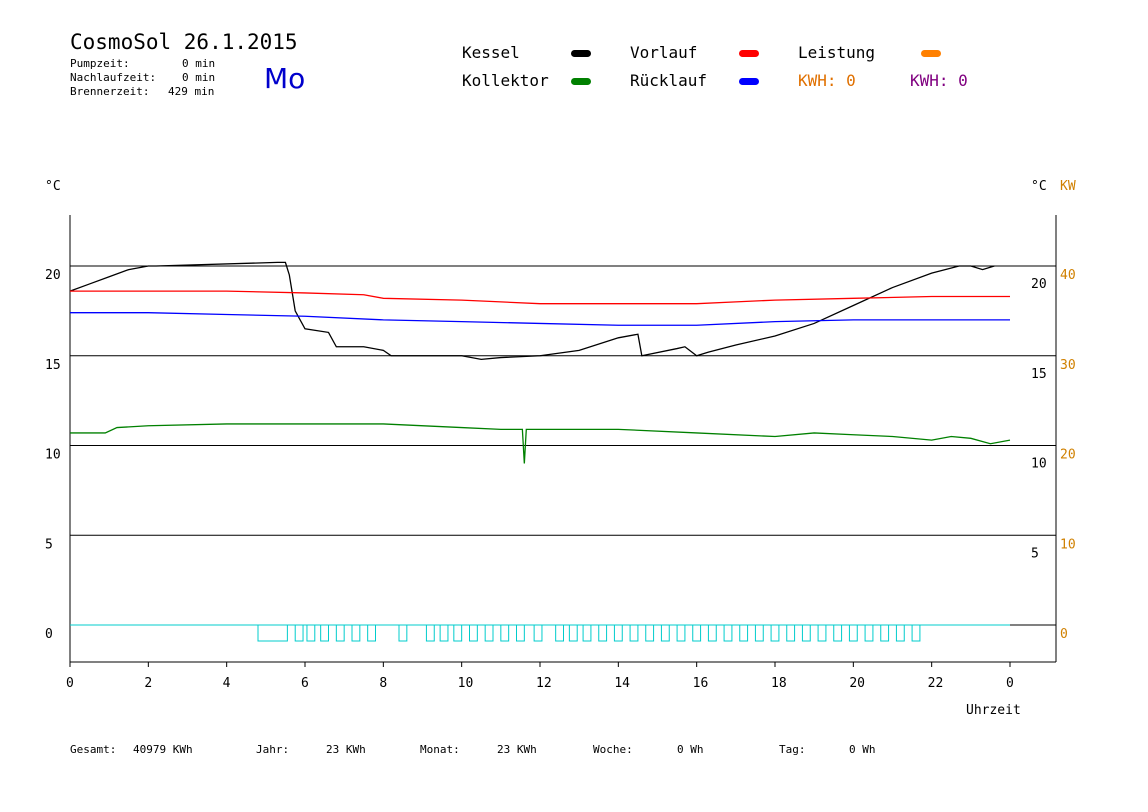  I want to click on chart-title: CosmoSol 26.1.2015, so click(184, 42).